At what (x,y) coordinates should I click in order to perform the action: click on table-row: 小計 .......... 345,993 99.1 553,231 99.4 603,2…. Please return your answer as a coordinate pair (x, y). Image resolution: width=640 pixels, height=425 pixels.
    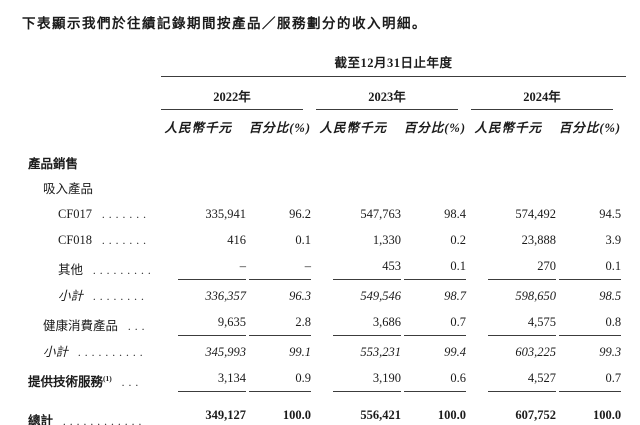
    Looking at the image, I should click on (327, 352).